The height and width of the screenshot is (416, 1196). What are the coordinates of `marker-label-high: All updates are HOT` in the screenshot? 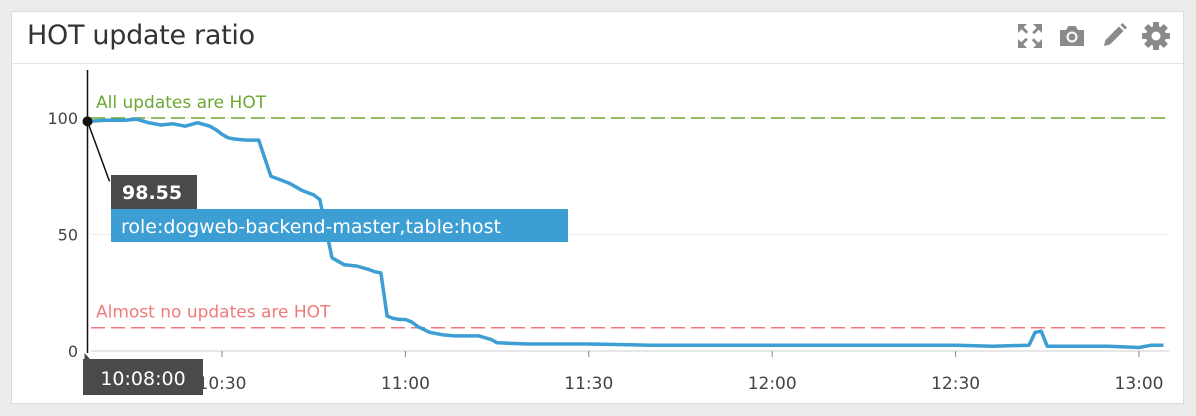 It's located at (181, 103).